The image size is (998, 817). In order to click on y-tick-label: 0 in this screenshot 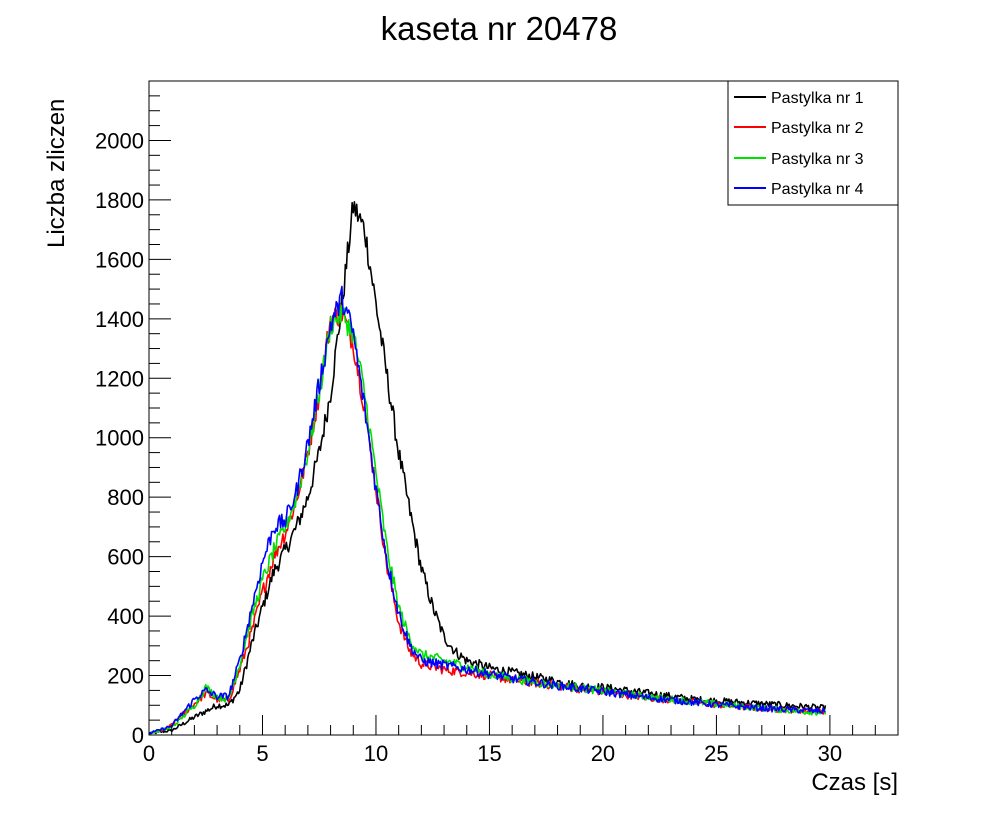, I will do `click(138, 735)`.